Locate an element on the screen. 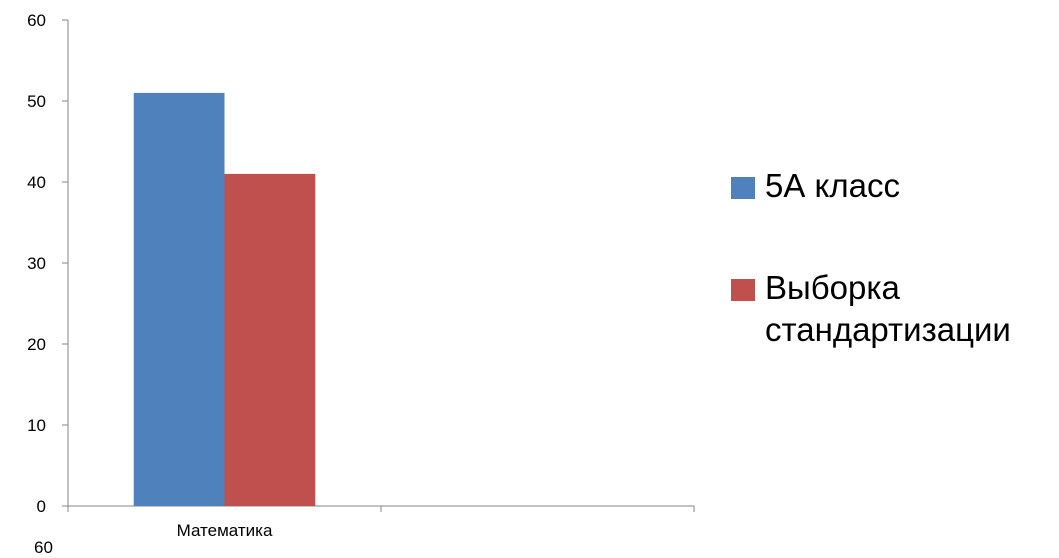 Image resolution: width=1059 pixels, height=558 pixels. footnote-text: 60 is located at coordinates (43, 547).